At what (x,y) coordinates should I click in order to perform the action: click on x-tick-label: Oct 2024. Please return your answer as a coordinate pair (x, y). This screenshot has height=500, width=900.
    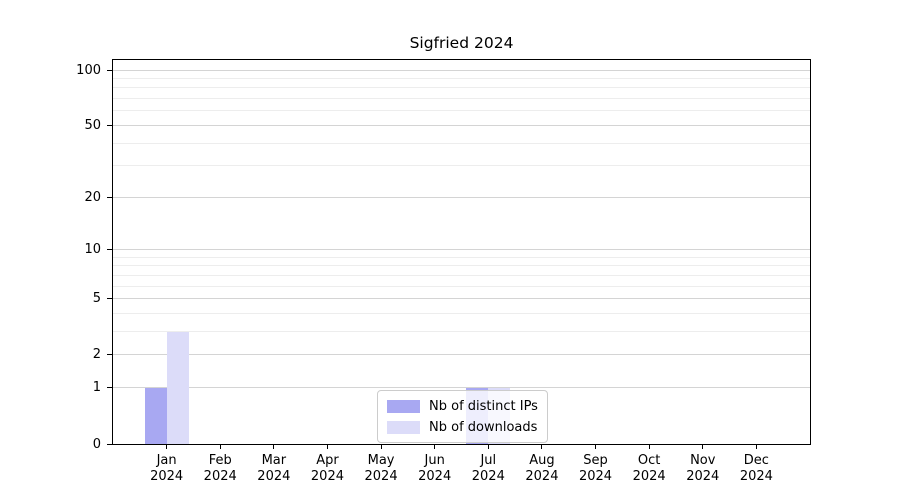
    Looking at the image, I should click on (649, 468).